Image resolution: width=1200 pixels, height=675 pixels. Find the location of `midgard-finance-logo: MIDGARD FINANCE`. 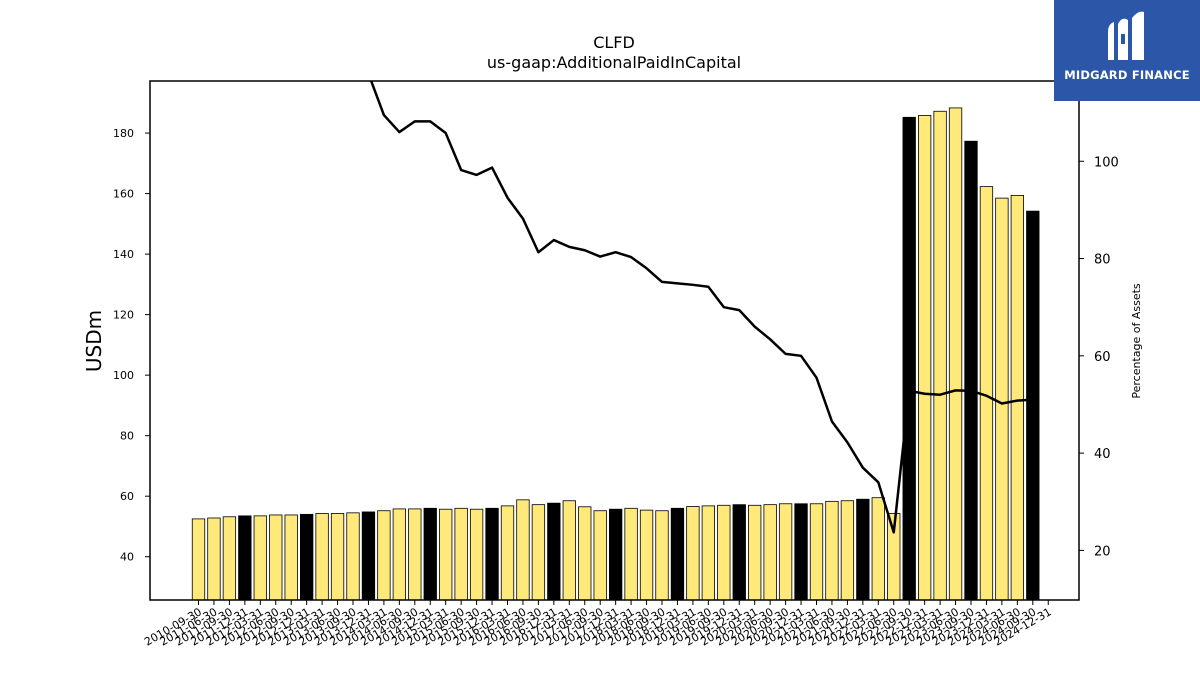

midgard-finance-logo: MIDGARD FINANCE is located at coordinates (1127, 50).